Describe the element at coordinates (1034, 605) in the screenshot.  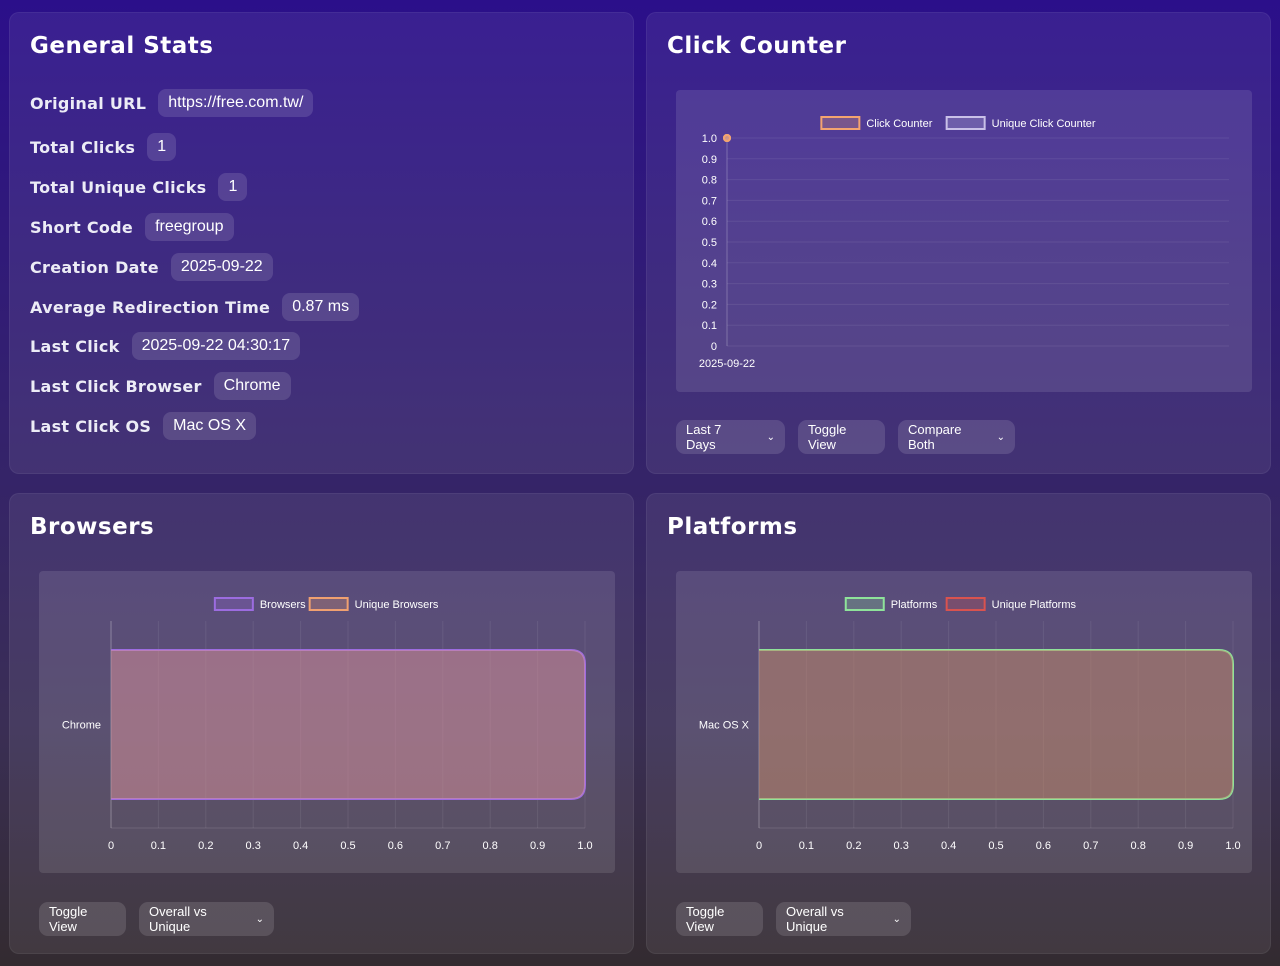
I see `legend-label: Unique Platforms` at that location.